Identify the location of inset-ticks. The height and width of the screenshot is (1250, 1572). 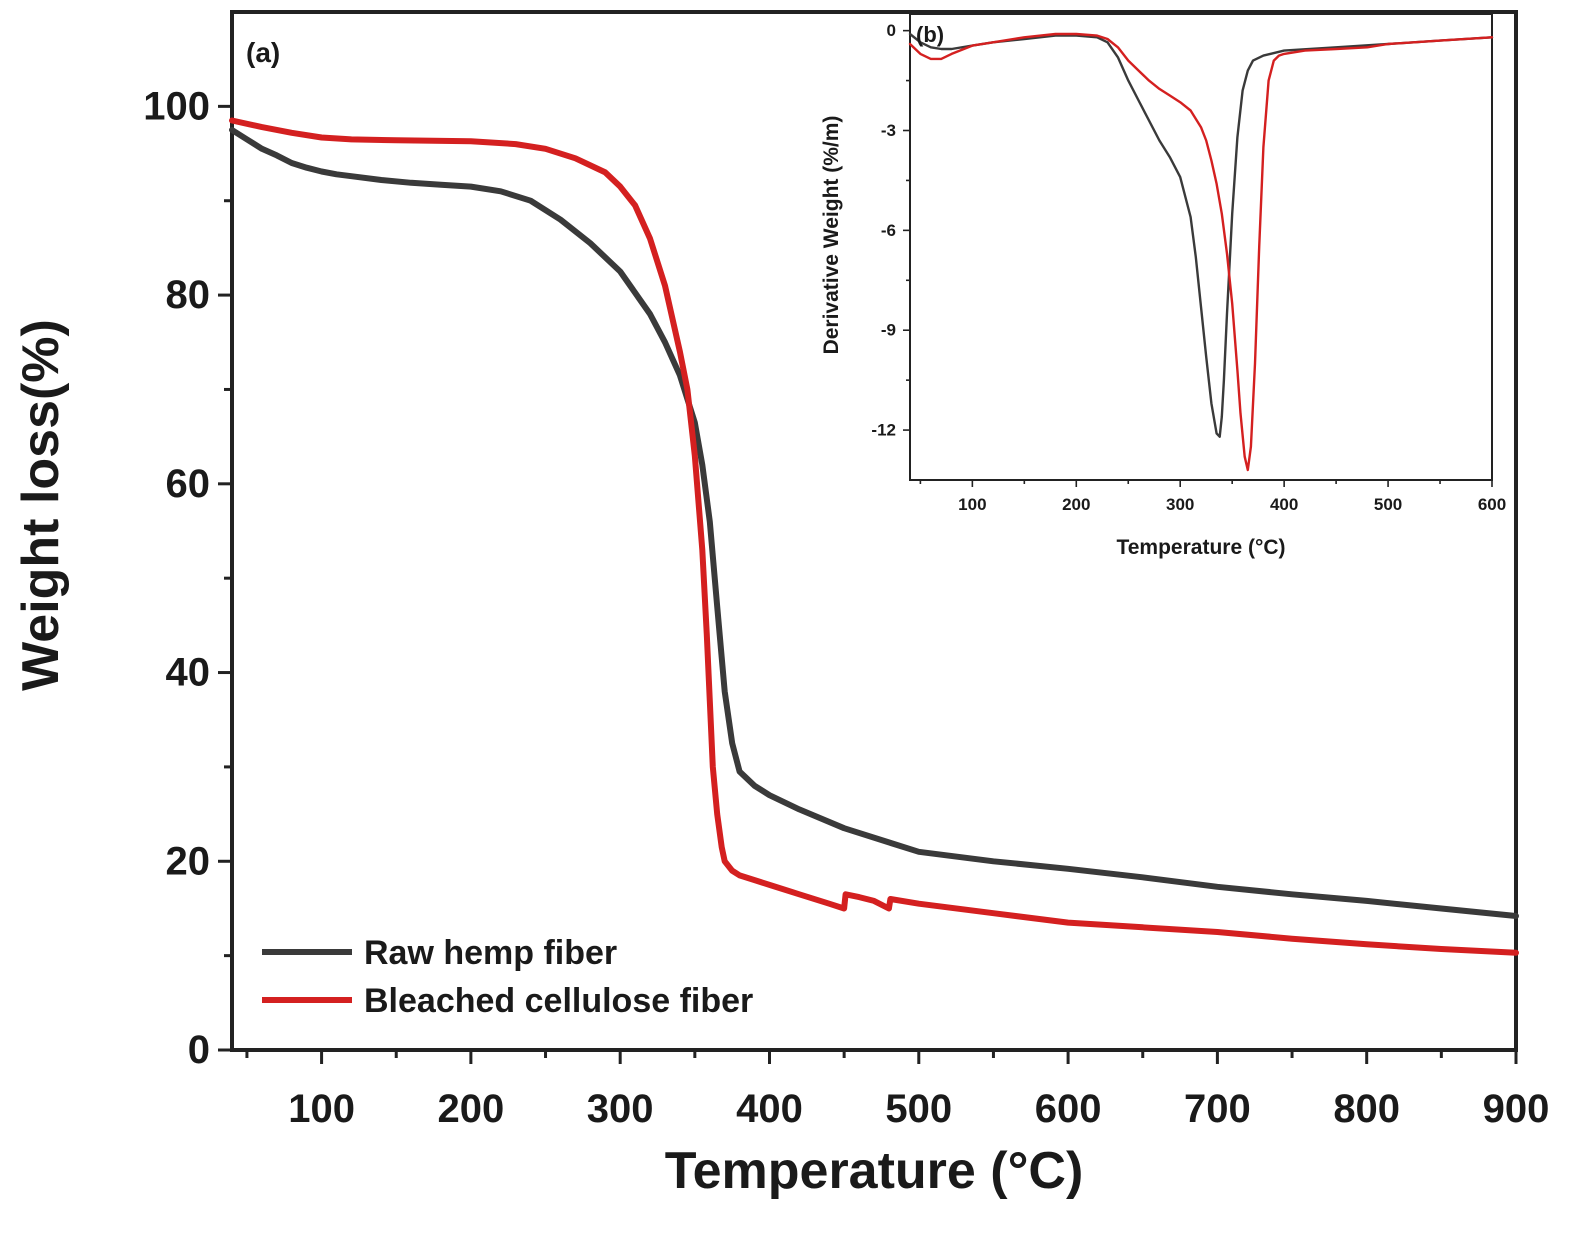
(1198, 258).